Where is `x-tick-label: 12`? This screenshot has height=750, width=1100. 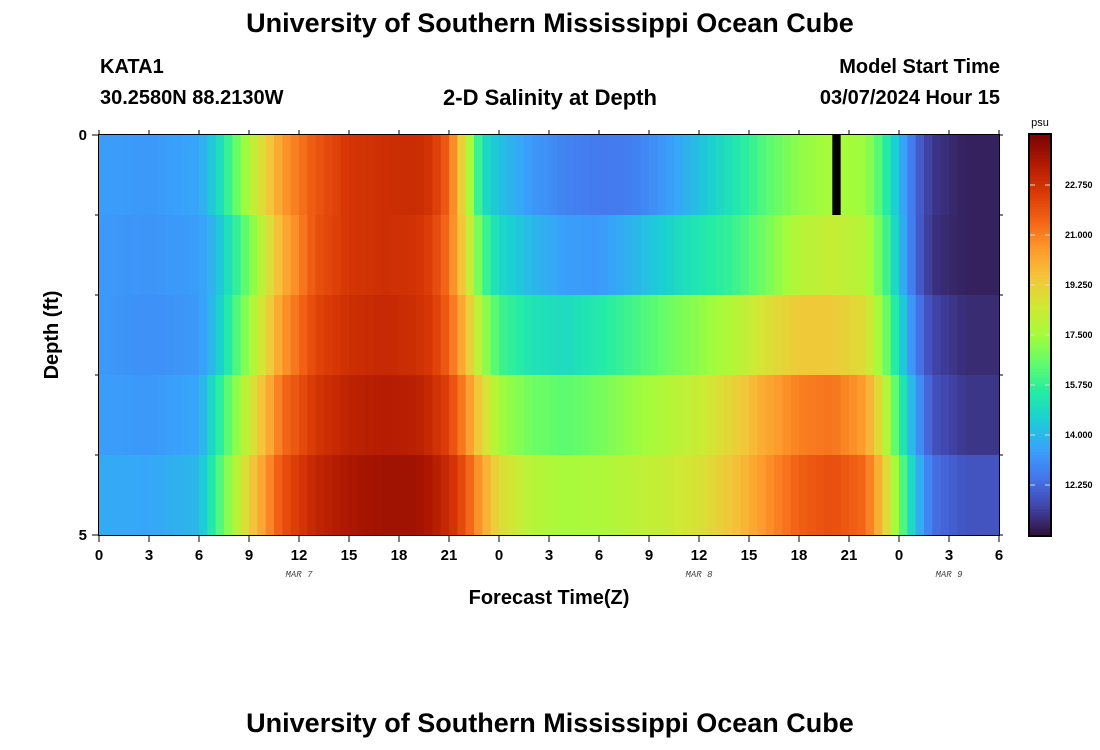 x-tick-label: 12 is located at coordinates (299, 555).